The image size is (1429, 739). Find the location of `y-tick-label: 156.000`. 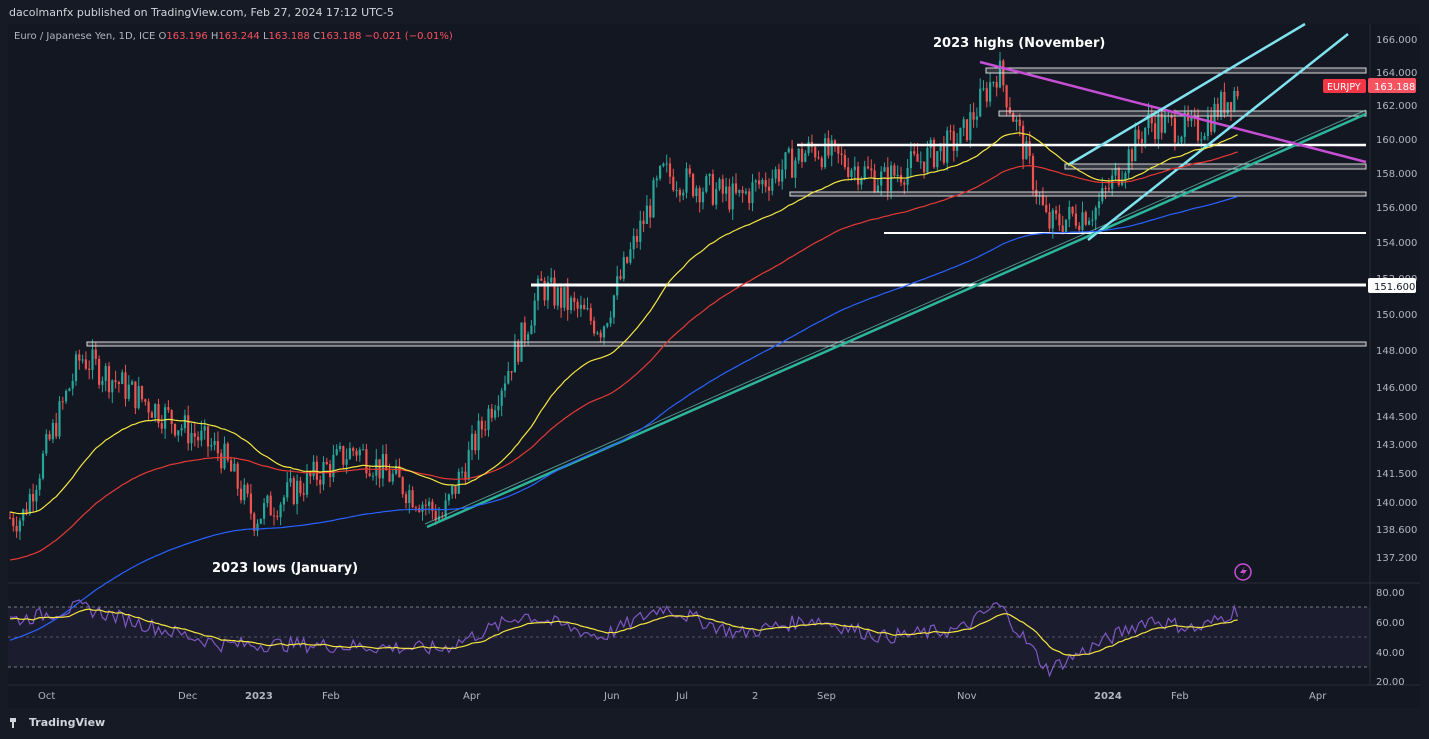

y-tick-label: 156.000 is located at coordinates (1396, 208).